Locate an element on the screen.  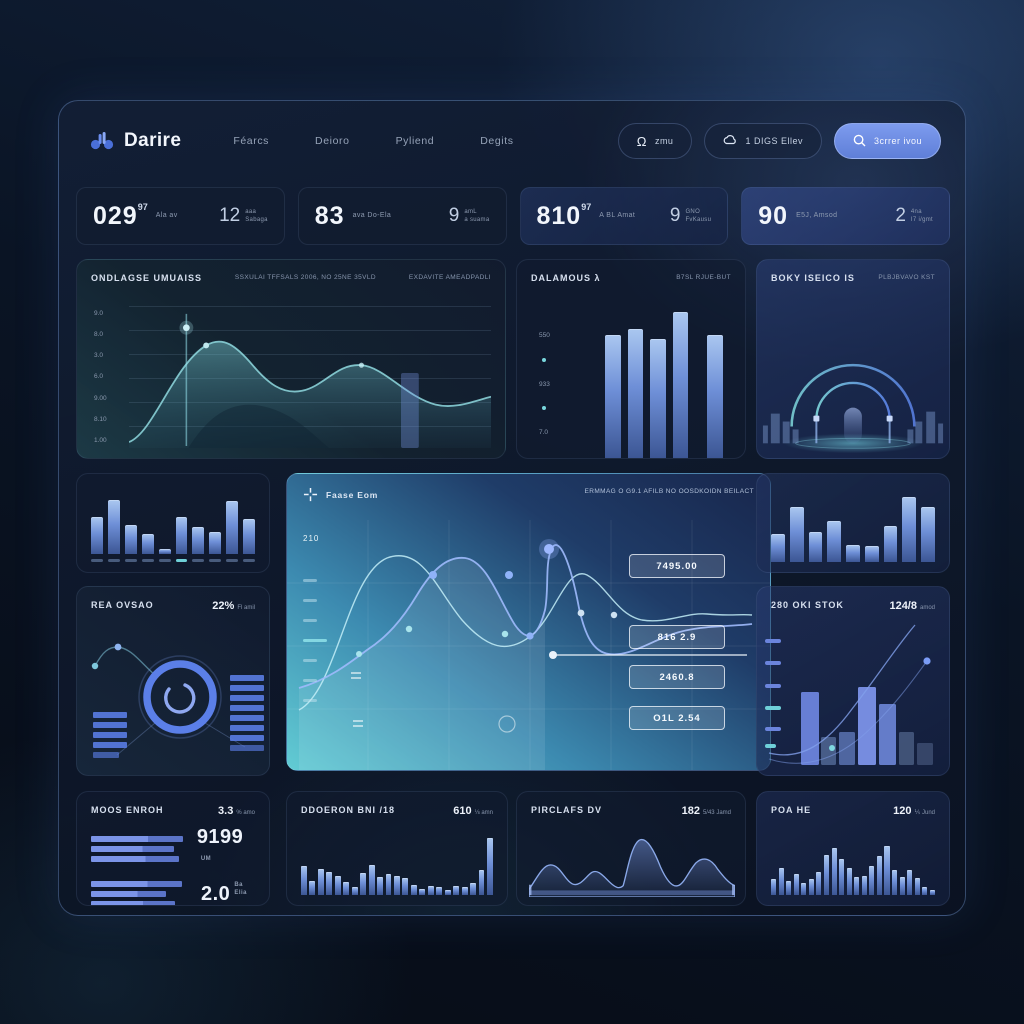
mini-bar-ticks is located at coordinates (173, 560).